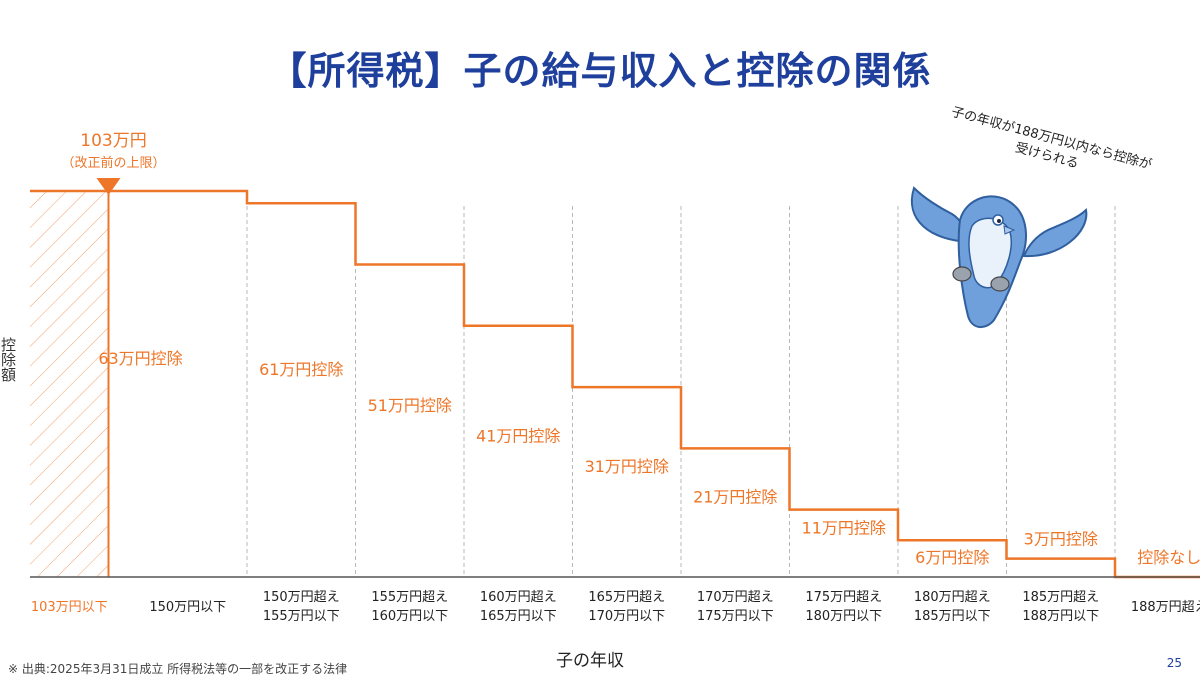 The width and height of the screenshot is (1200, 688). What do you see at coordinates (626, 616) in the screenshot?
I see `x-tick-label: 170万円以下` at bounding box center [626, 616].